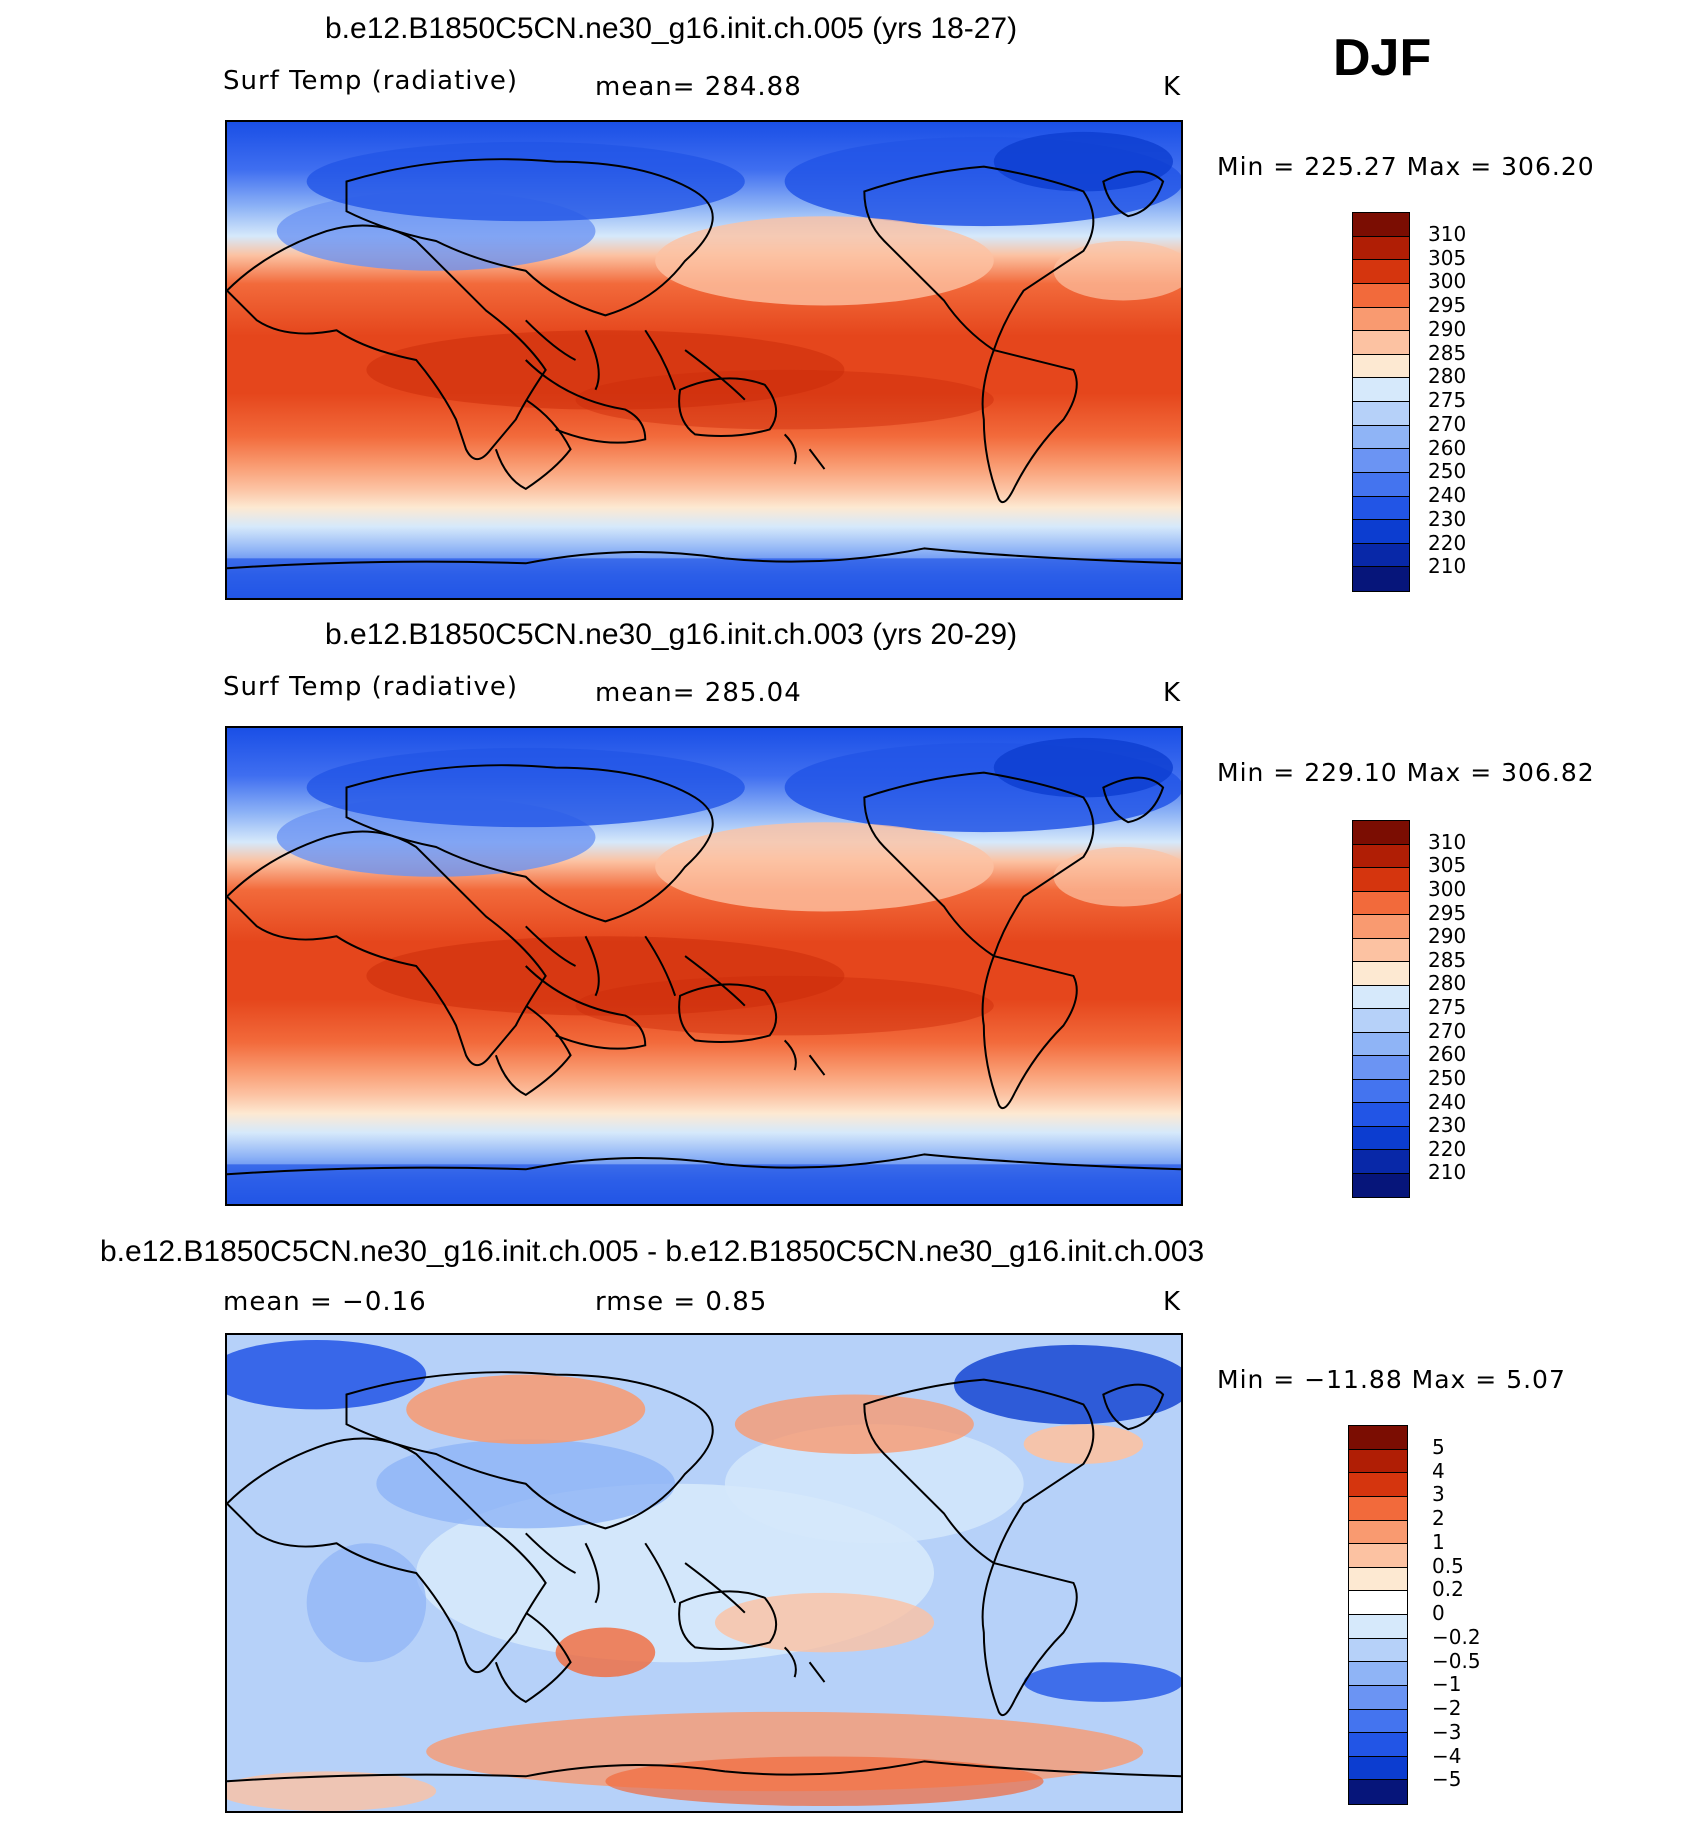  What do you see at coordinates (1447, 1779) in the screenshot?
I see `colorbar-tick-label: −5` at bounding box center [1447, 1779].